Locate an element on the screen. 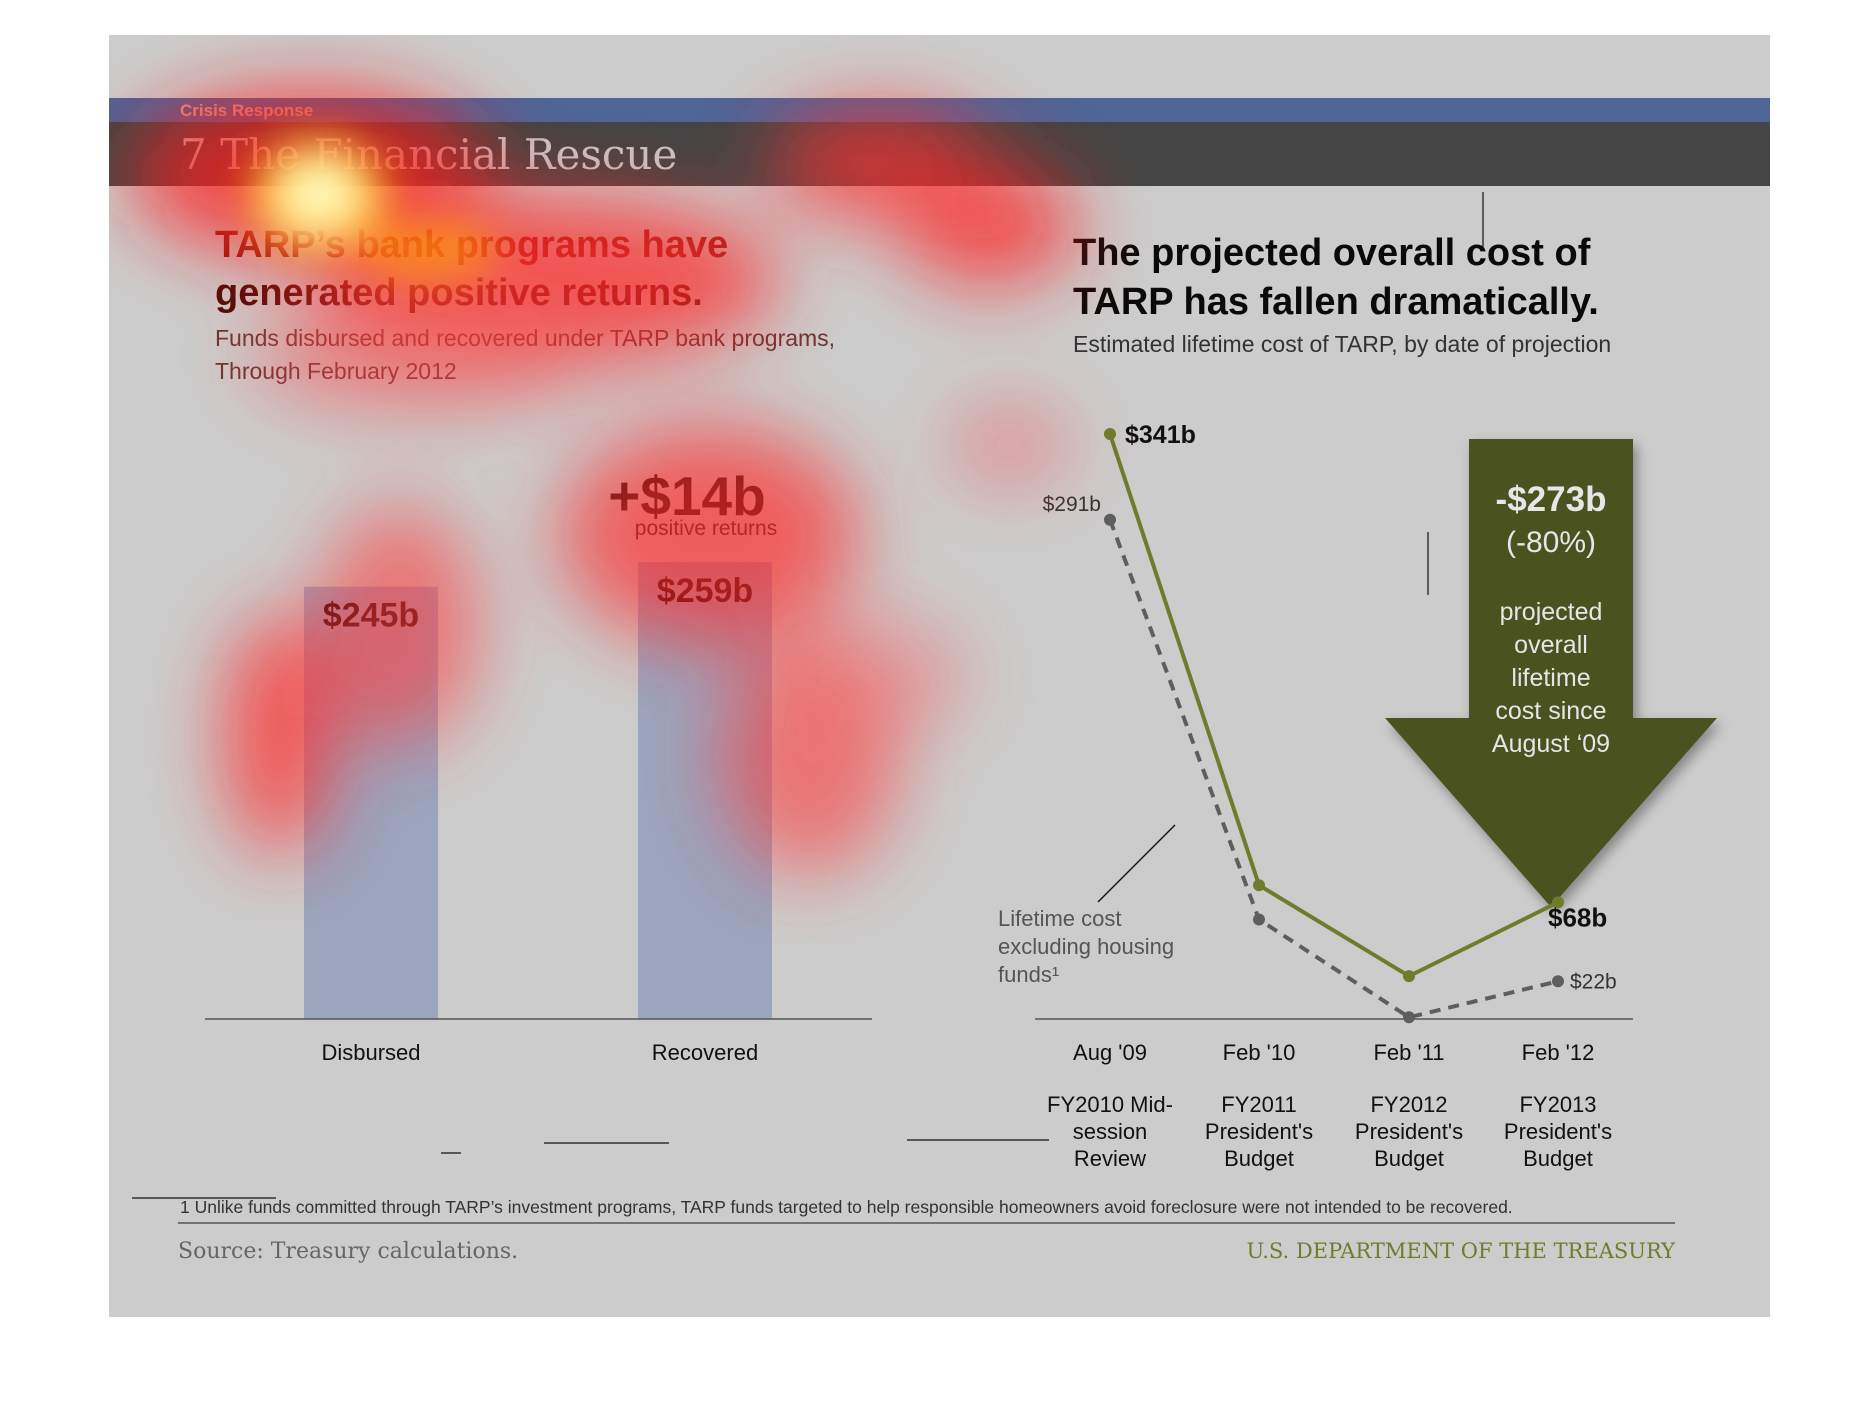  x-tick-label: Feb '12 is located at coordinates (1558, 1052).